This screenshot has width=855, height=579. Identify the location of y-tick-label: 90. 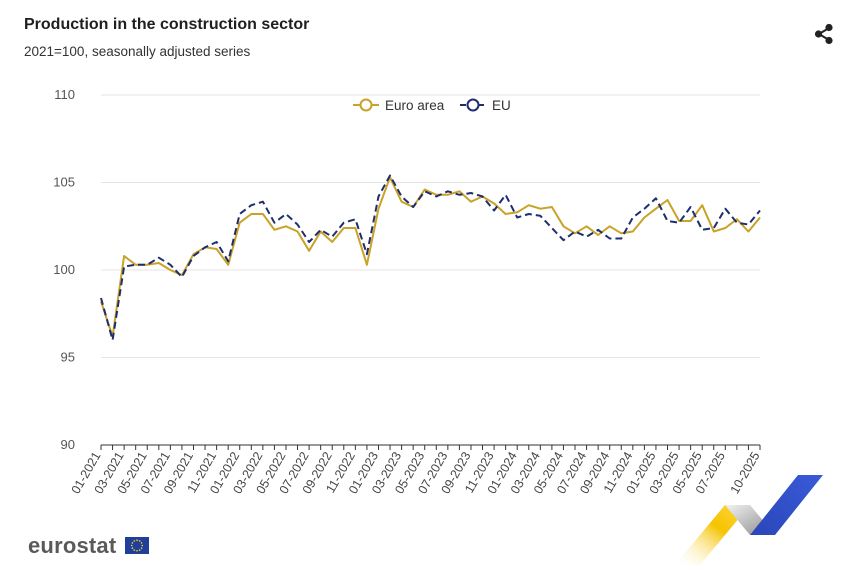
(68, 444).